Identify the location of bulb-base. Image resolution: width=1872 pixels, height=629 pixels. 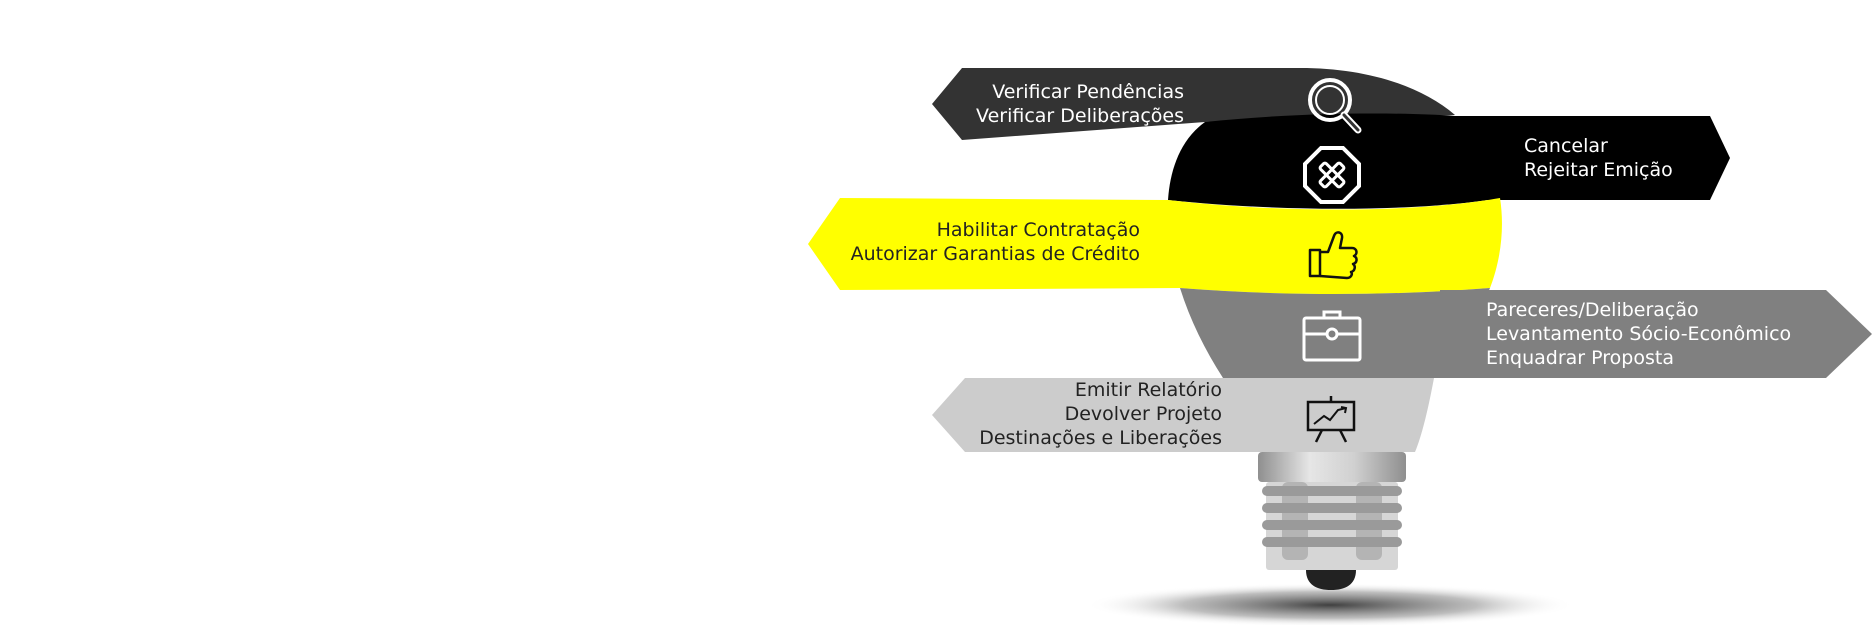
(1332, 521).